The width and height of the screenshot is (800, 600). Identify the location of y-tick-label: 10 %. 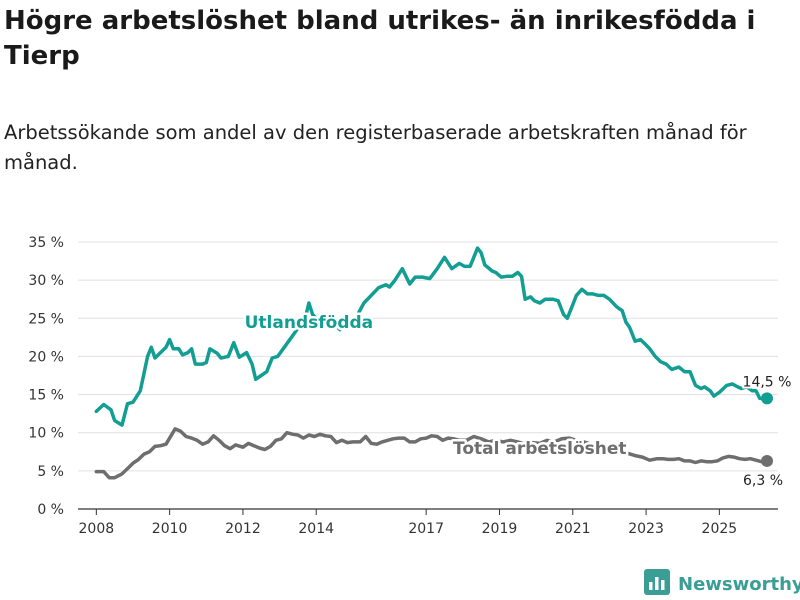
(46, 434).